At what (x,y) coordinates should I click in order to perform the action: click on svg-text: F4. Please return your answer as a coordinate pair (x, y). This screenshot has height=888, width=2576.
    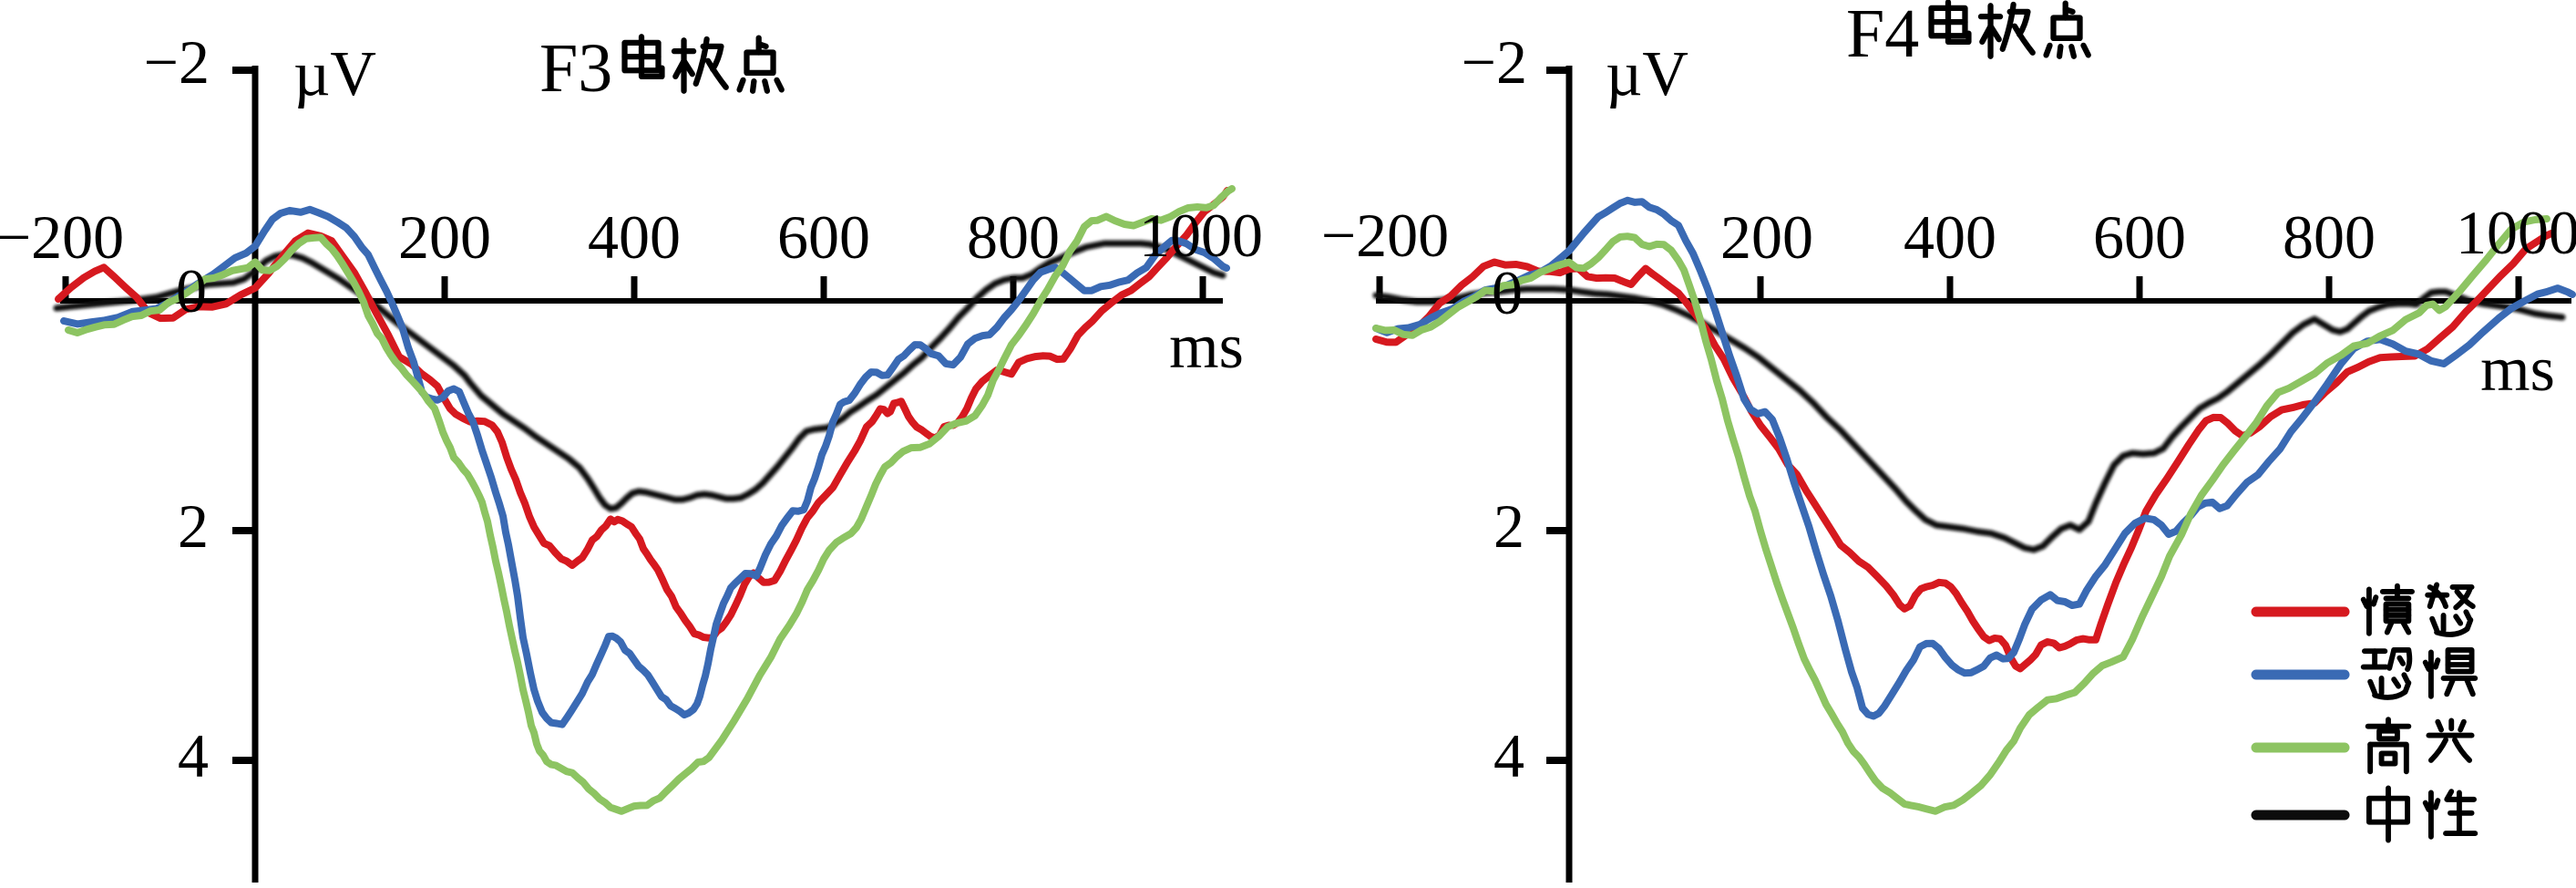
    Looking at the image, I should click on (1883, 36).